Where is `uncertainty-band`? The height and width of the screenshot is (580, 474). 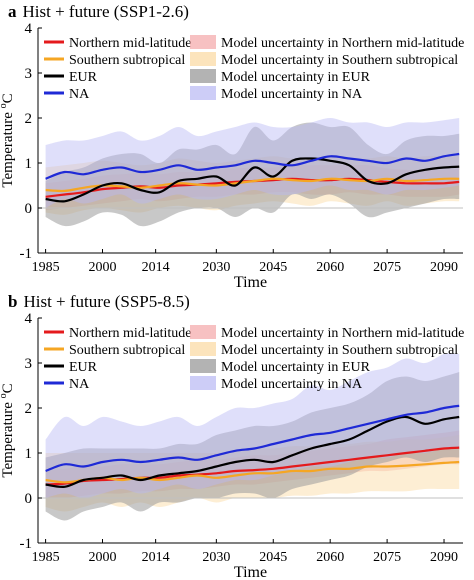
uncertainty-band is located at coordinates (252, 163).